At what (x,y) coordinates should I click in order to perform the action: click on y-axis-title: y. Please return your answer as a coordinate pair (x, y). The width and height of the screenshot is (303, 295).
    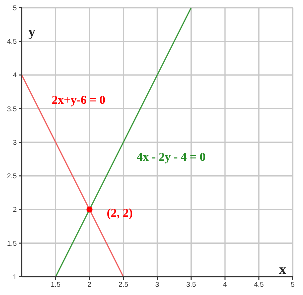
    Looking at the image, I should click on (32, 33).